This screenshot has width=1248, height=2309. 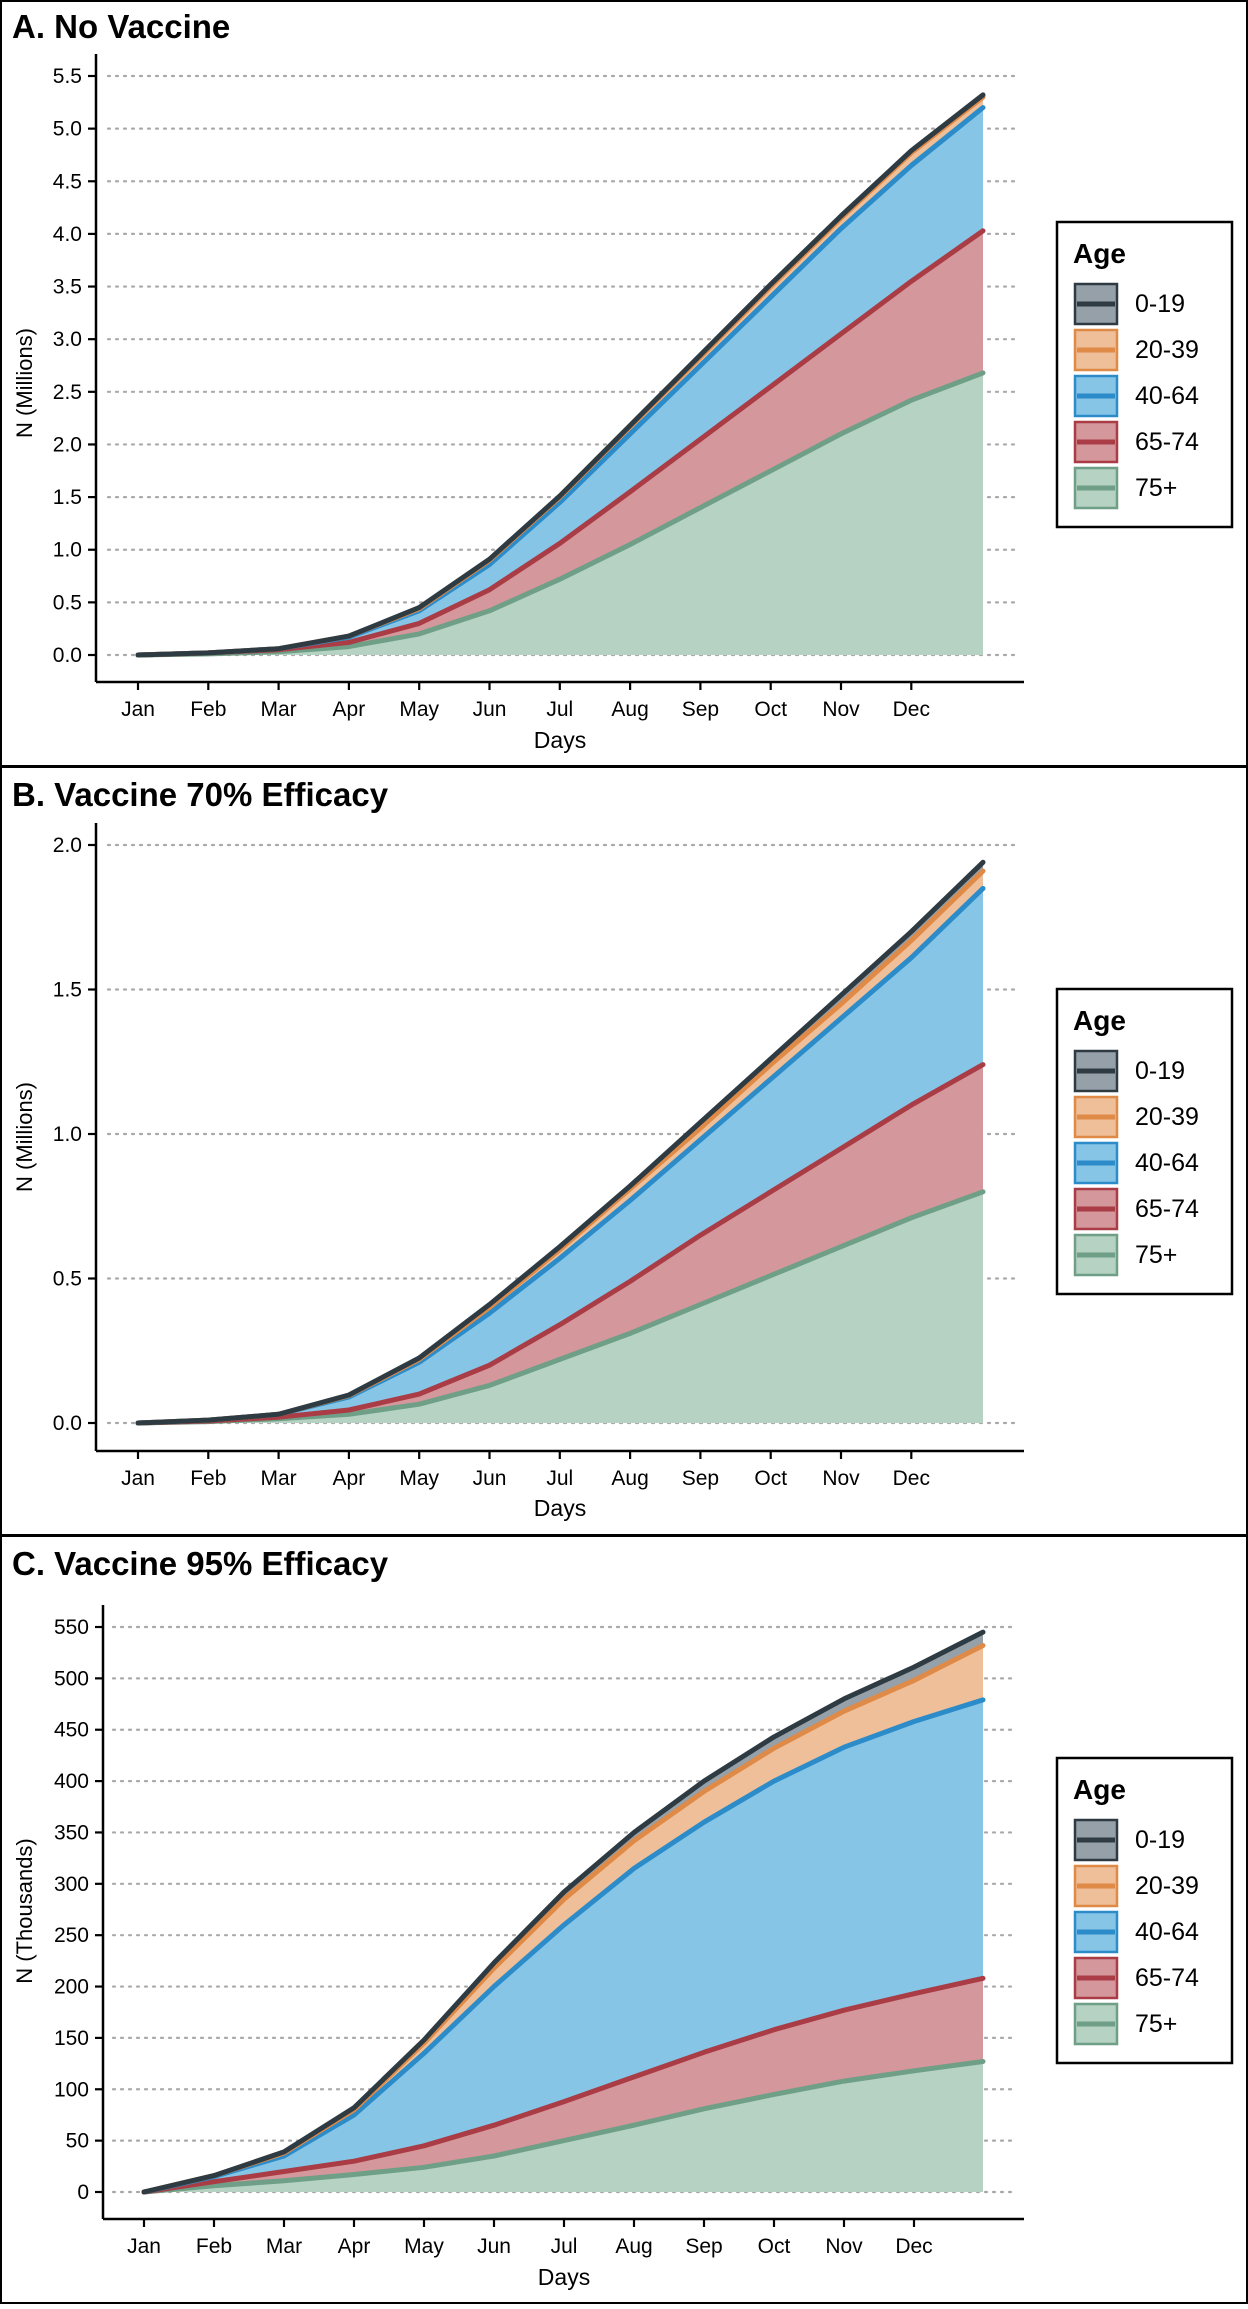 I want to click on y-tick-label: 5.0, so click(x=67, y=129).